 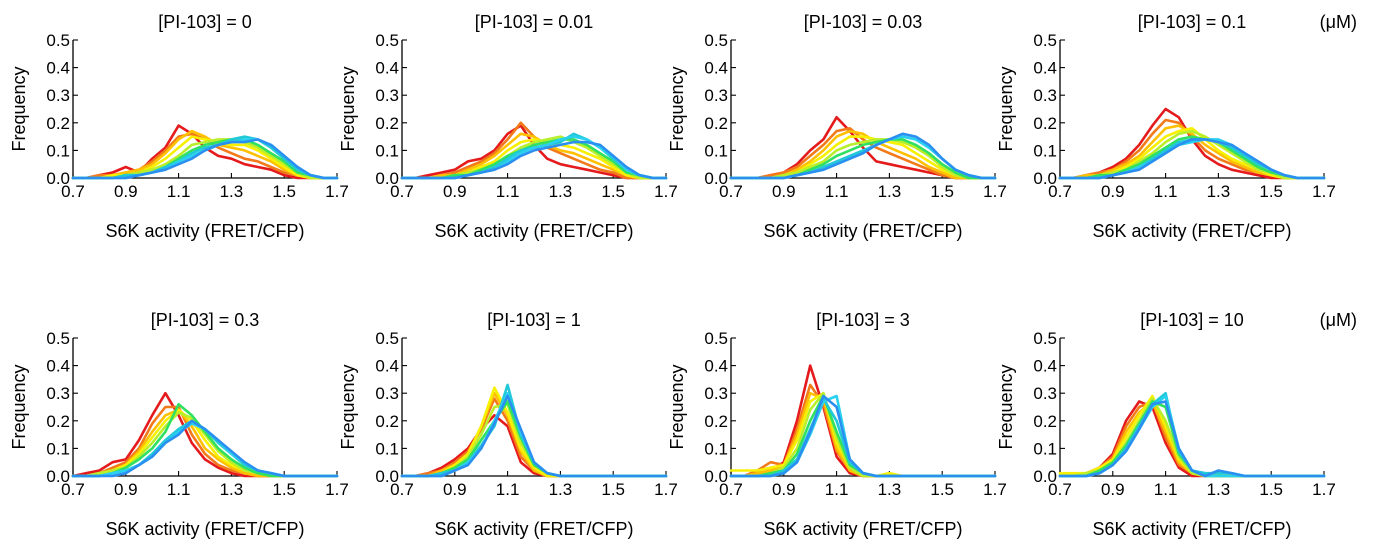 I want to click on chart-title: [PI-103] = 10, so click(x=1192, y=320).